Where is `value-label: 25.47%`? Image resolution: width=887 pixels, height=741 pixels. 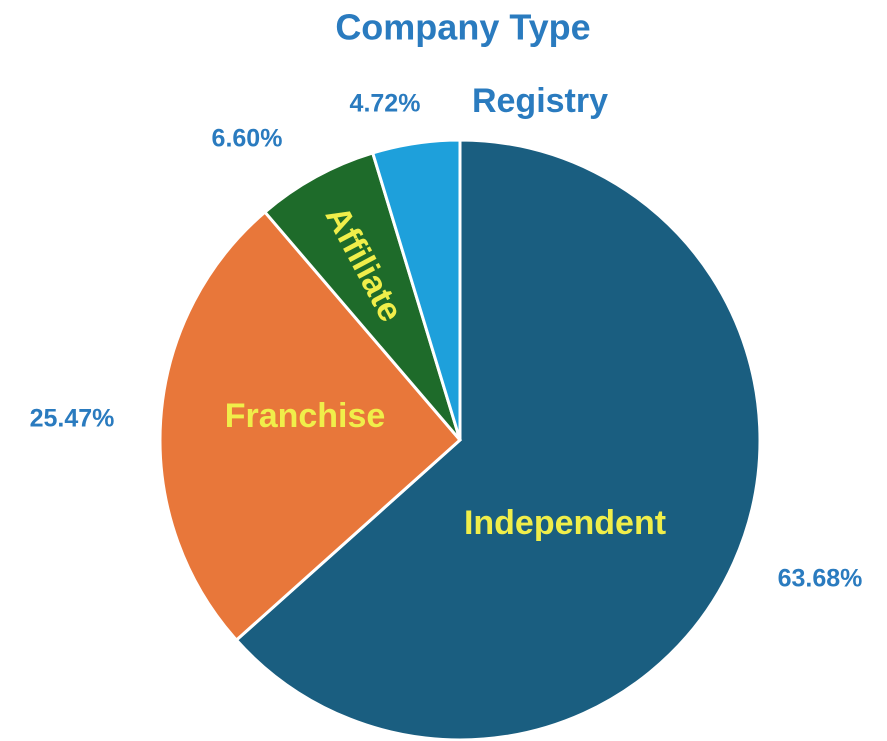
value-label: 25.47% is located at coordinates (72, 419).